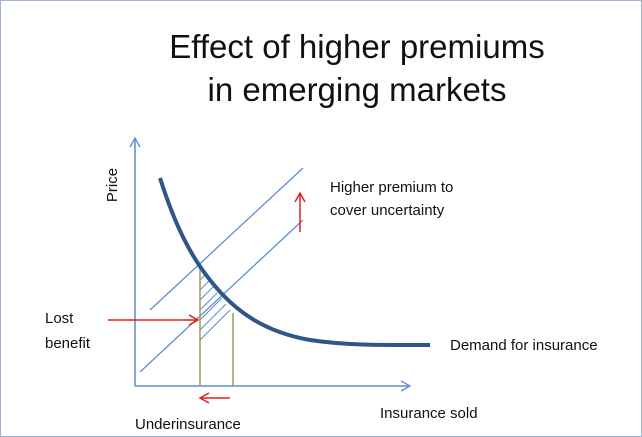  What do you see at coordinates (391, 187) in the screenshot?
I see `annotation: Higher premium to` at bounding box center [391, 187].